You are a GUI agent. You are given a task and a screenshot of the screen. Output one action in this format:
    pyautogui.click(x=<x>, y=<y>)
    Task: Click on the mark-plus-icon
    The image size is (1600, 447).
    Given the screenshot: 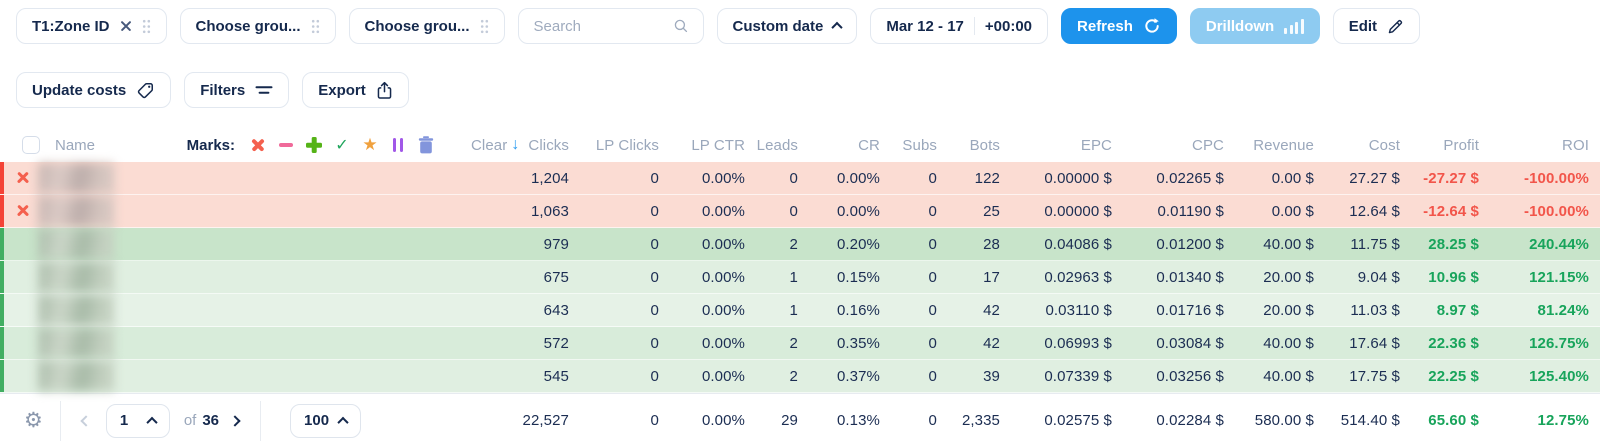 What is the action you would take?
    pyautogui.click(x=314, y=145)
    